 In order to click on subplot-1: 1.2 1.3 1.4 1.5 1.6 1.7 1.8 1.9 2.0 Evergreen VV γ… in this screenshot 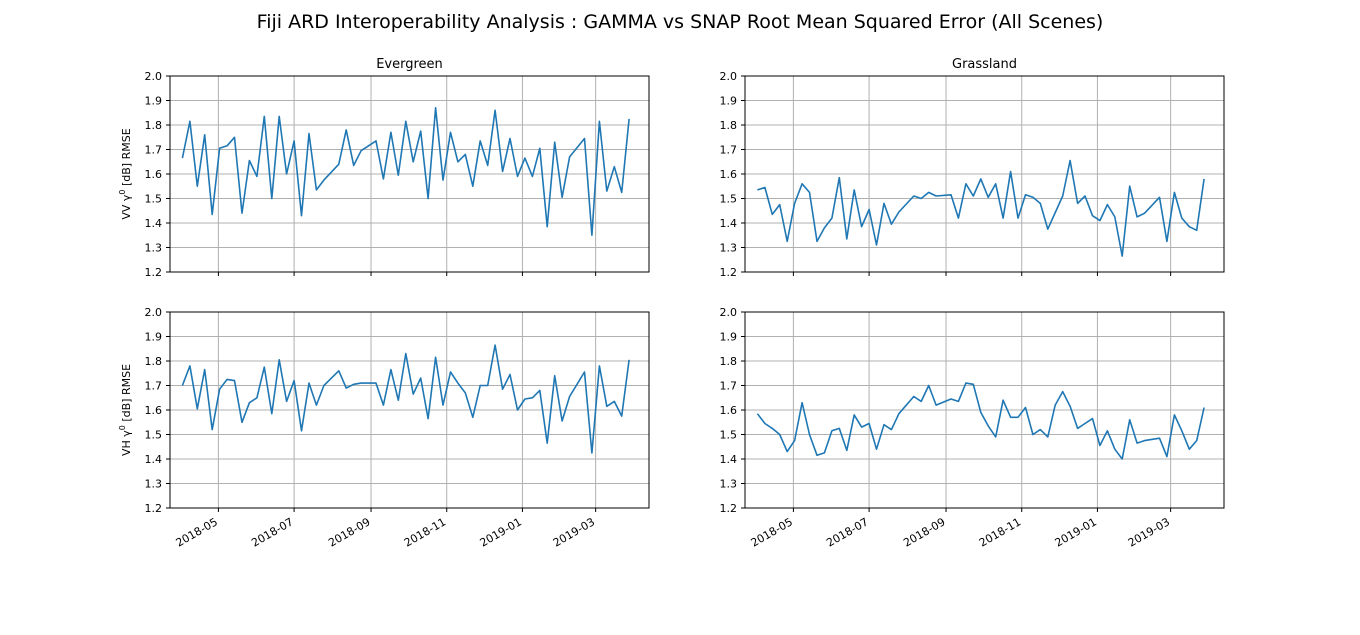, I will do `click(384, 168)`.